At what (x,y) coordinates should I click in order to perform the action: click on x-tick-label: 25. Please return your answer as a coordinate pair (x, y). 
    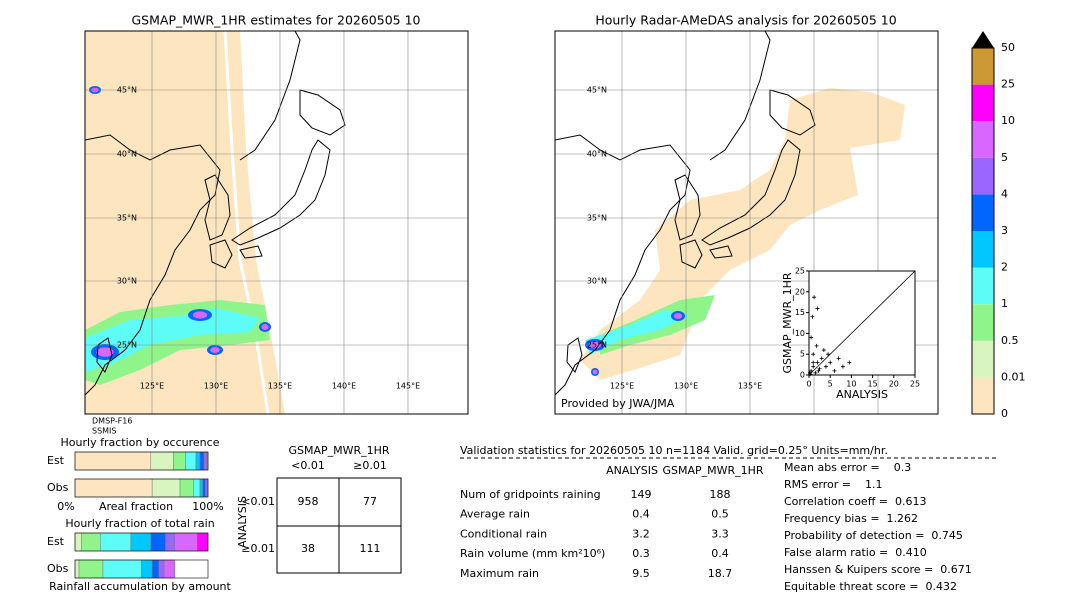
    Looking at the image, I should click on (915, 384).